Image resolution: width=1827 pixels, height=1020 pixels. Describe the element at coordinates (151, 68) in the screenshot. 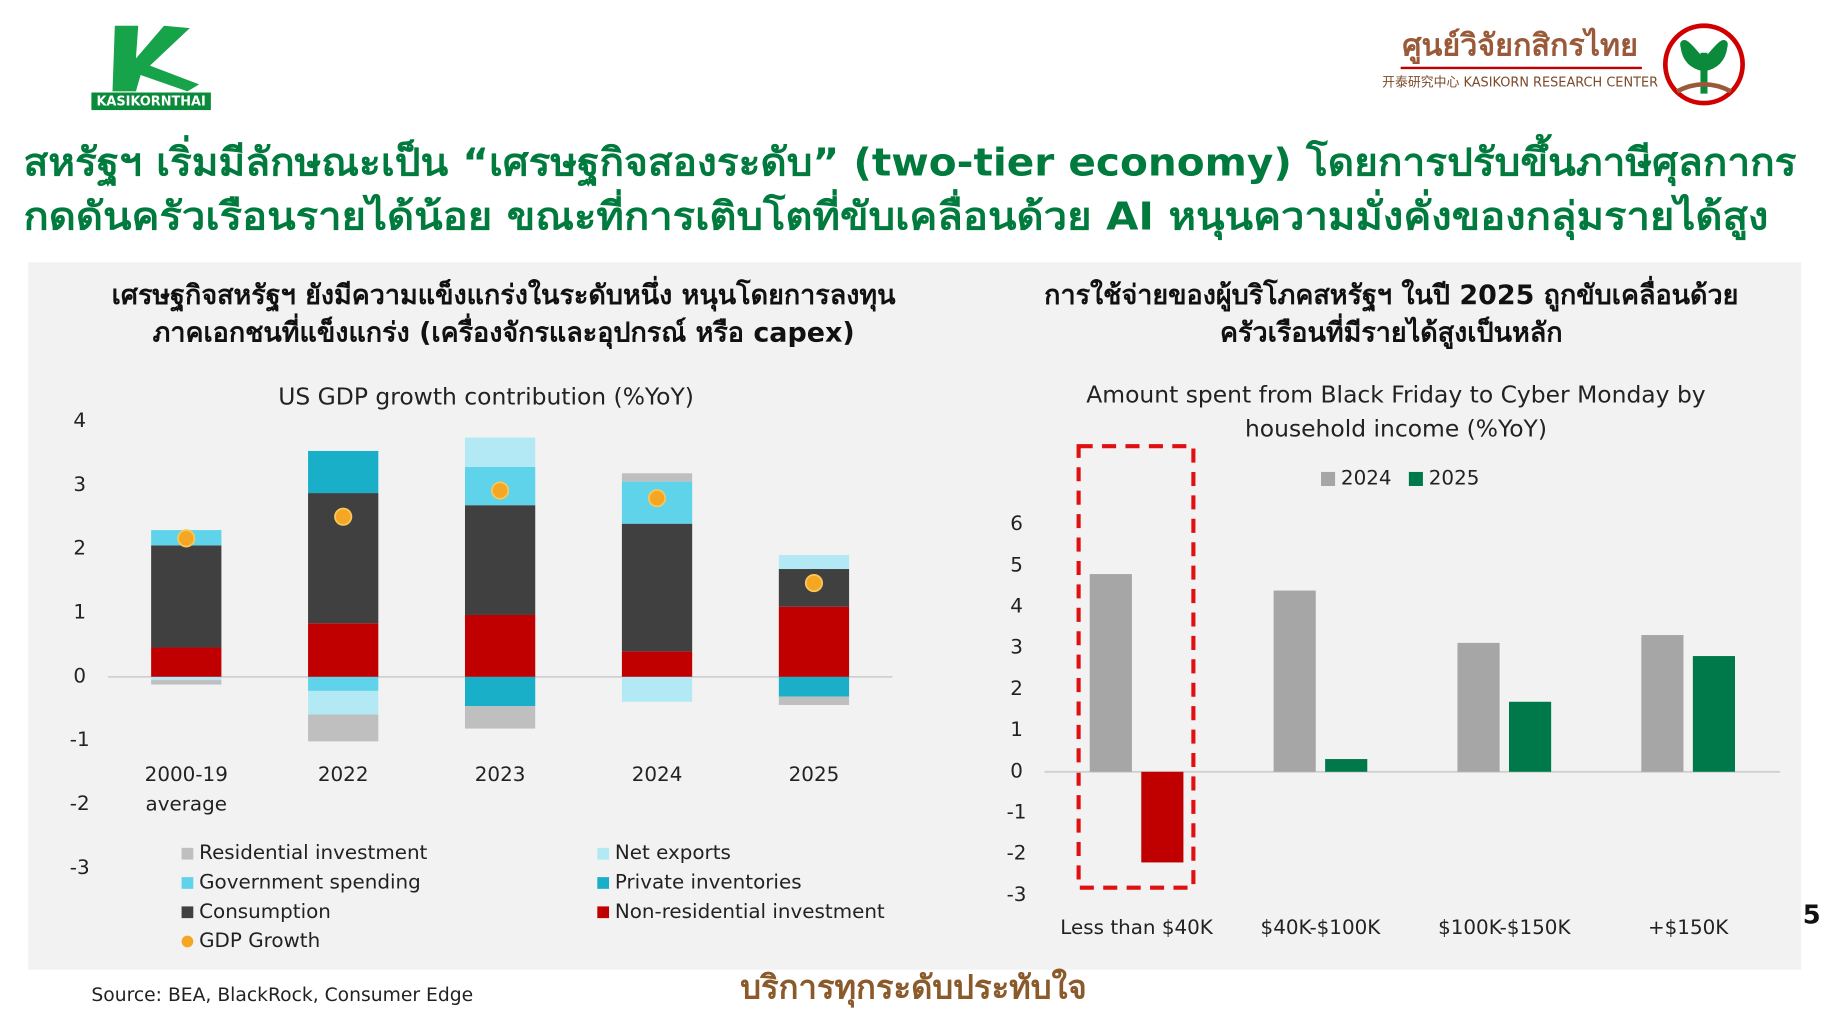

I see `kasikorn-logo: KASIKORNTHAI` at that location.